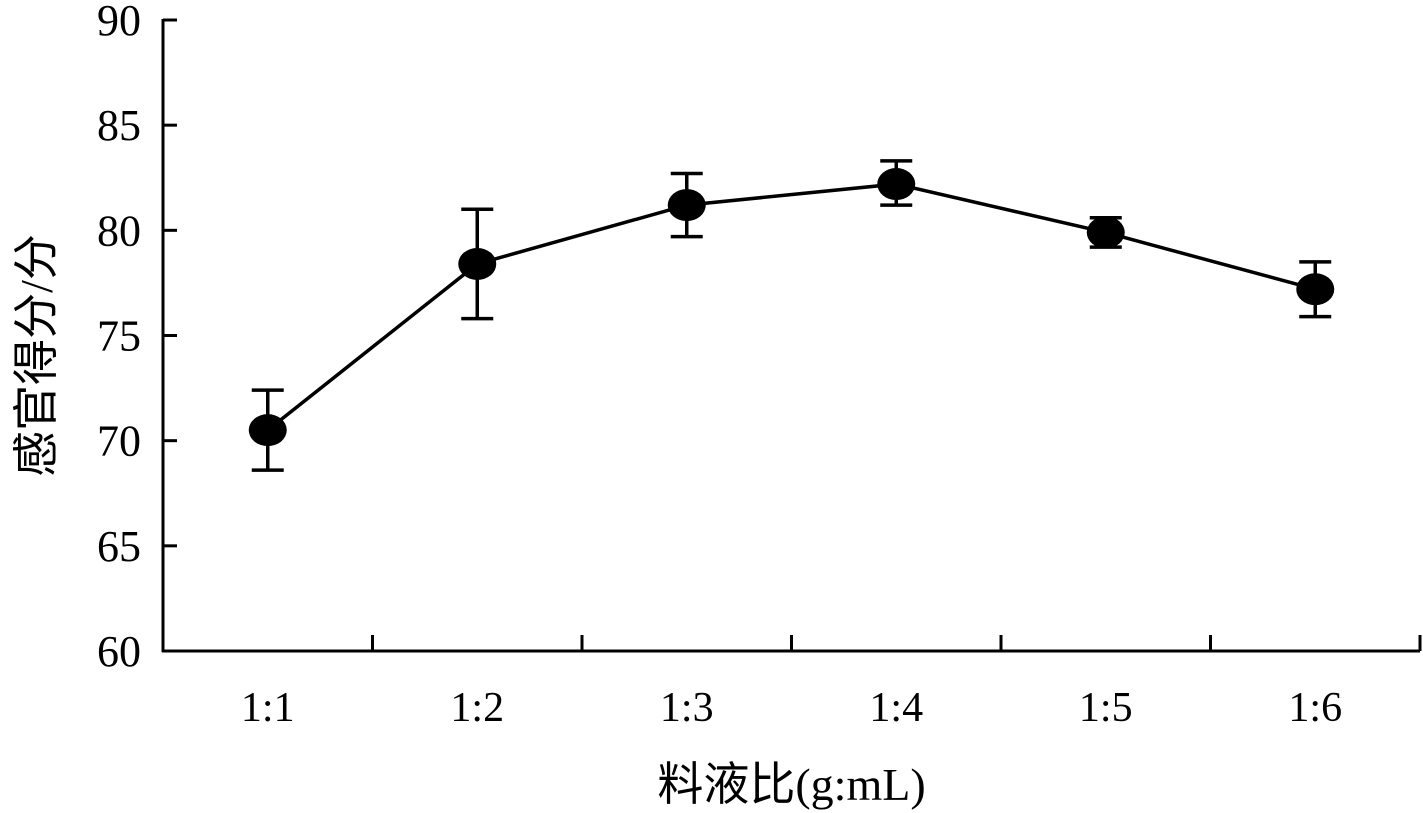  Describe the element at coordinates (119, 441) in the screenshot. I see `y-tick-label: 70` at that location.